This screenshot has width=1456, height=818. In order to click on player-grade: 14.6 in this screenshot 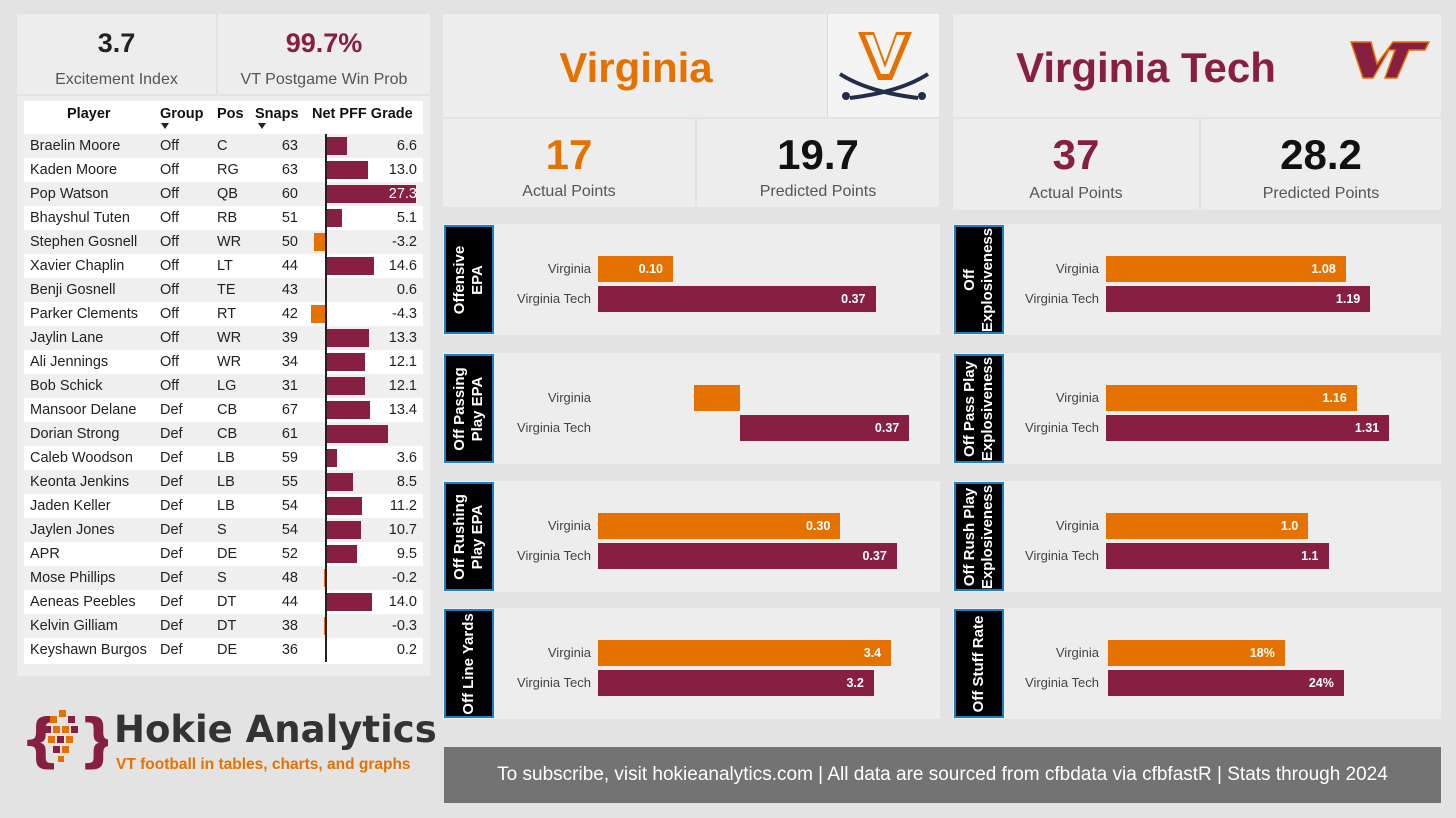, I will do `click(402, 266)`.